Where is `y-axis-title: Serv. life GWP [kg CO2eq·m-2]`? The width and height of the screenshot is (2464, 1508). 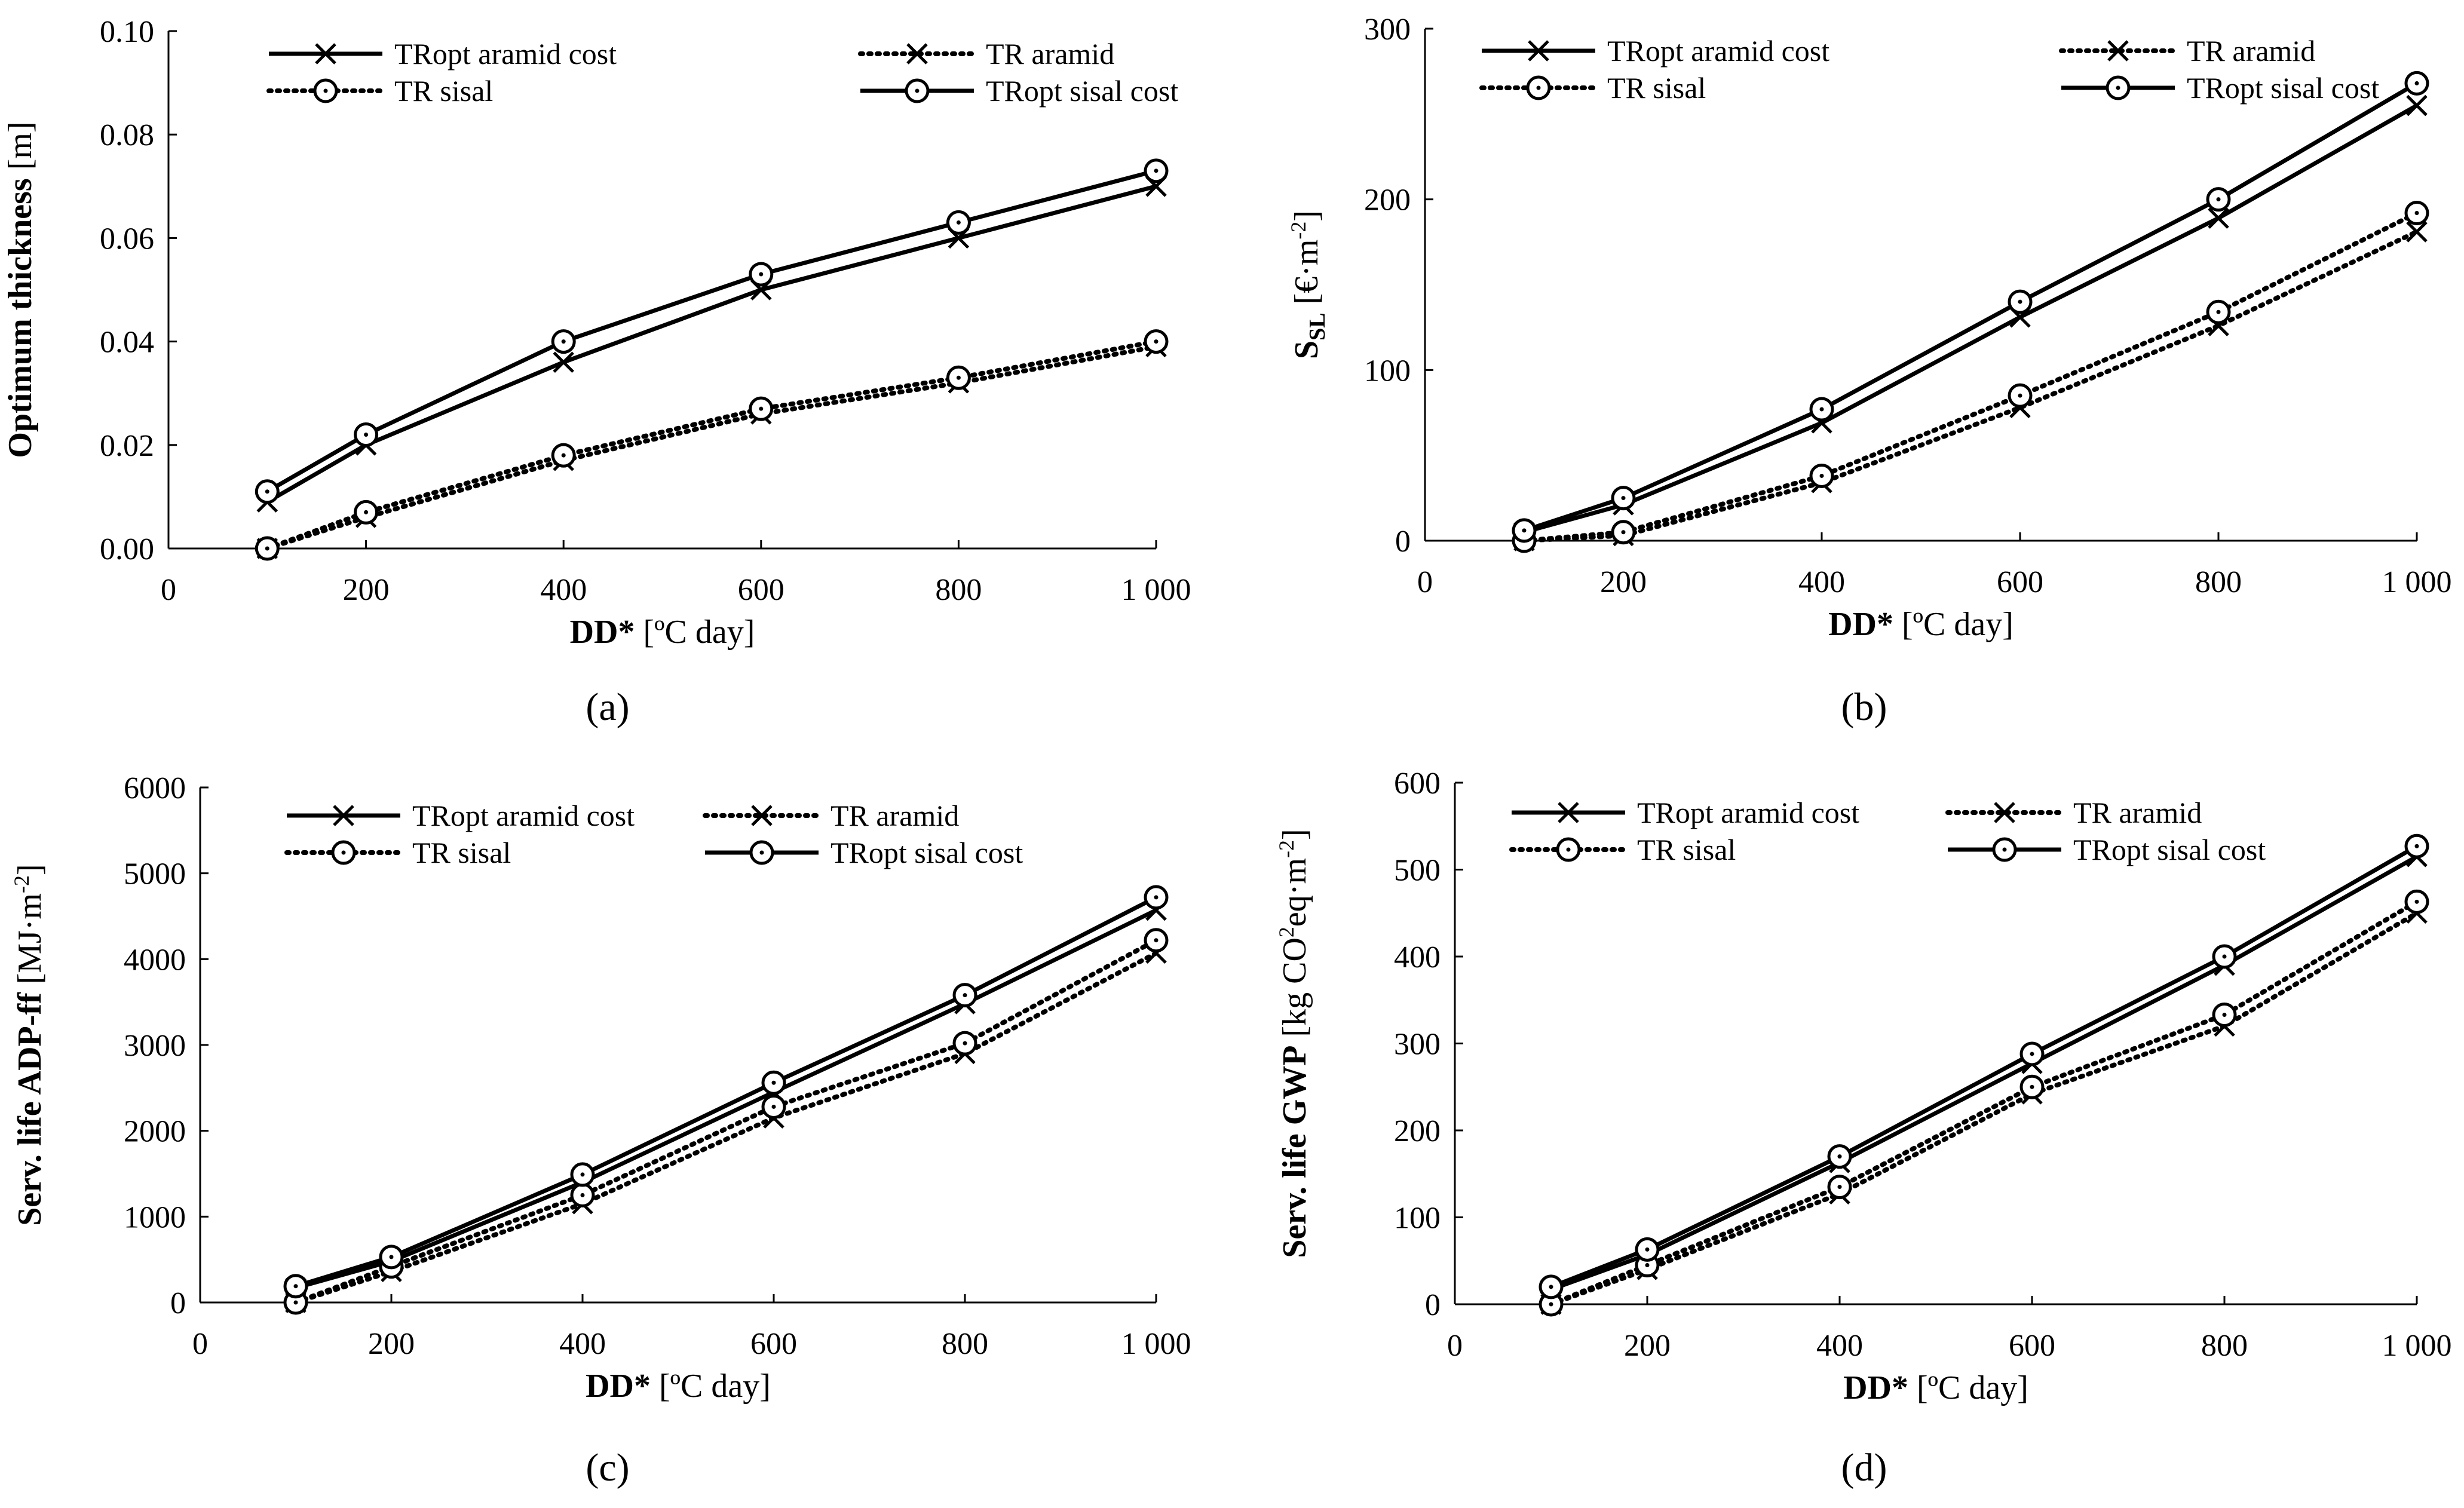 y-axis-title: Serv. life GWP [kg CO2eq·m-2] is located at coordinates (1293, 1043).